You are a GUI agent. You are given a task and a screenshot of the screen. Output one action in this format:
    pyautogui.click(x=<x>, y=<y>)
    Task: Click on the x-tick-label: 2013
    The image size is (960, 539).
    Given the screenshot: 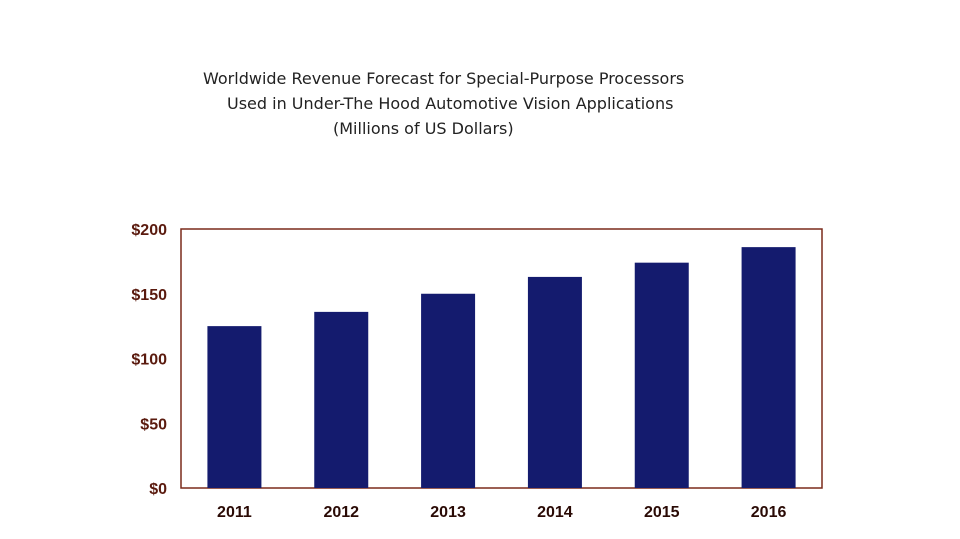 What is the action you would take?
    pyautogui.click(x=448, y=512)
    